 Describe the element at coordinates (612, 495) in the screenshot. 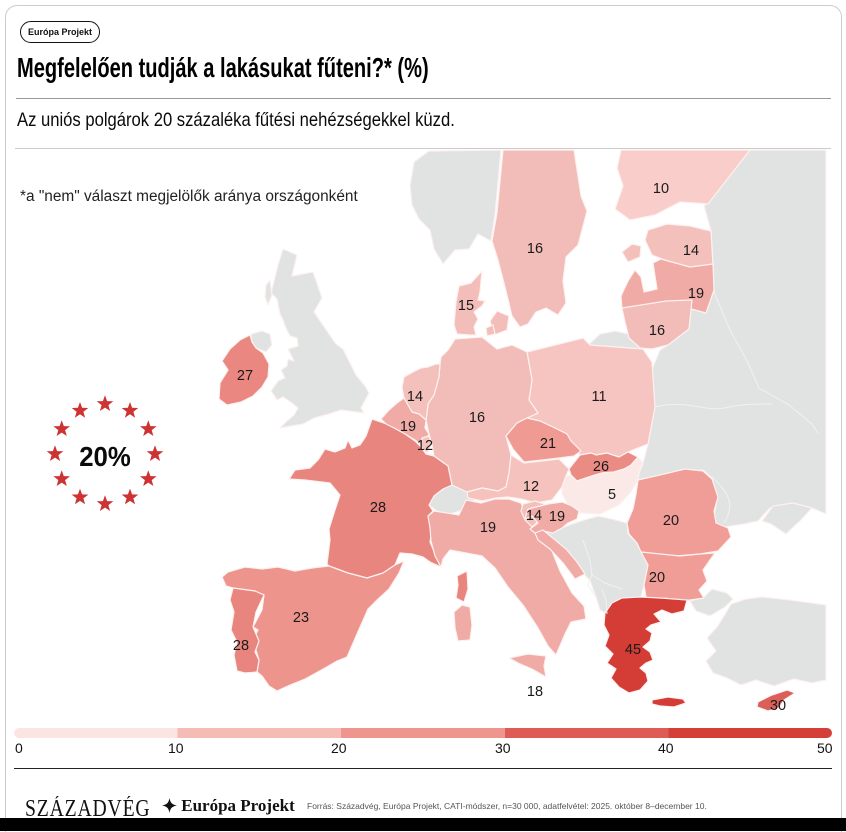

I see `svg-text: 5` at that location.